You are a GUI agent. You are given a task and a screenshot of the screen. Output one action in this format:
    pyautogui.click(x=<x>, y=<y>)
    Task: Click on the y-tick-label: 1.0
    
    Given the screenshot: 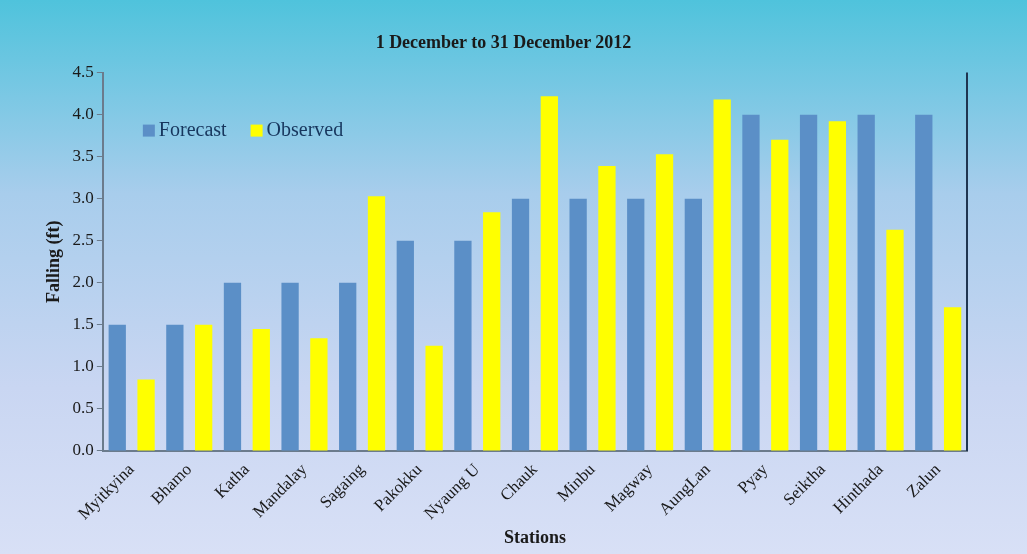 What is the action you would take?
    pyautogui.click(x=83, y=366)
    